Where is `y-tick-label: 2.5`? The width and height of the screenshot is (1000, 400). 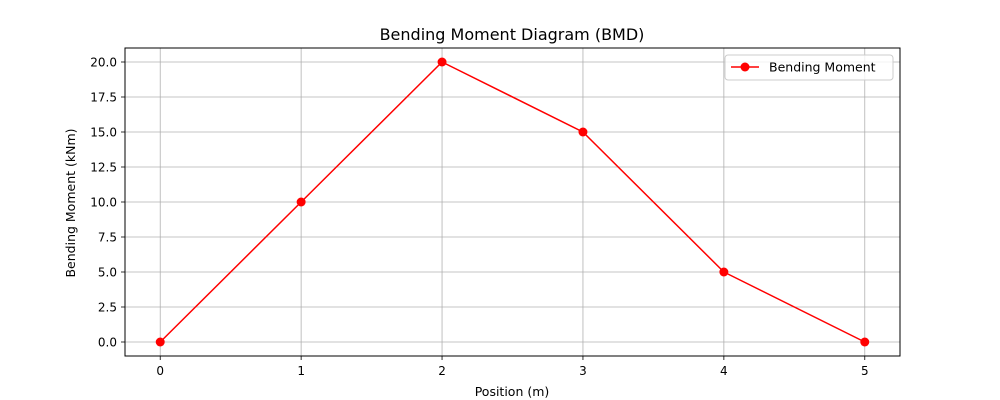
y-tick-label: 2.5 is located at coordinates (107, 308).